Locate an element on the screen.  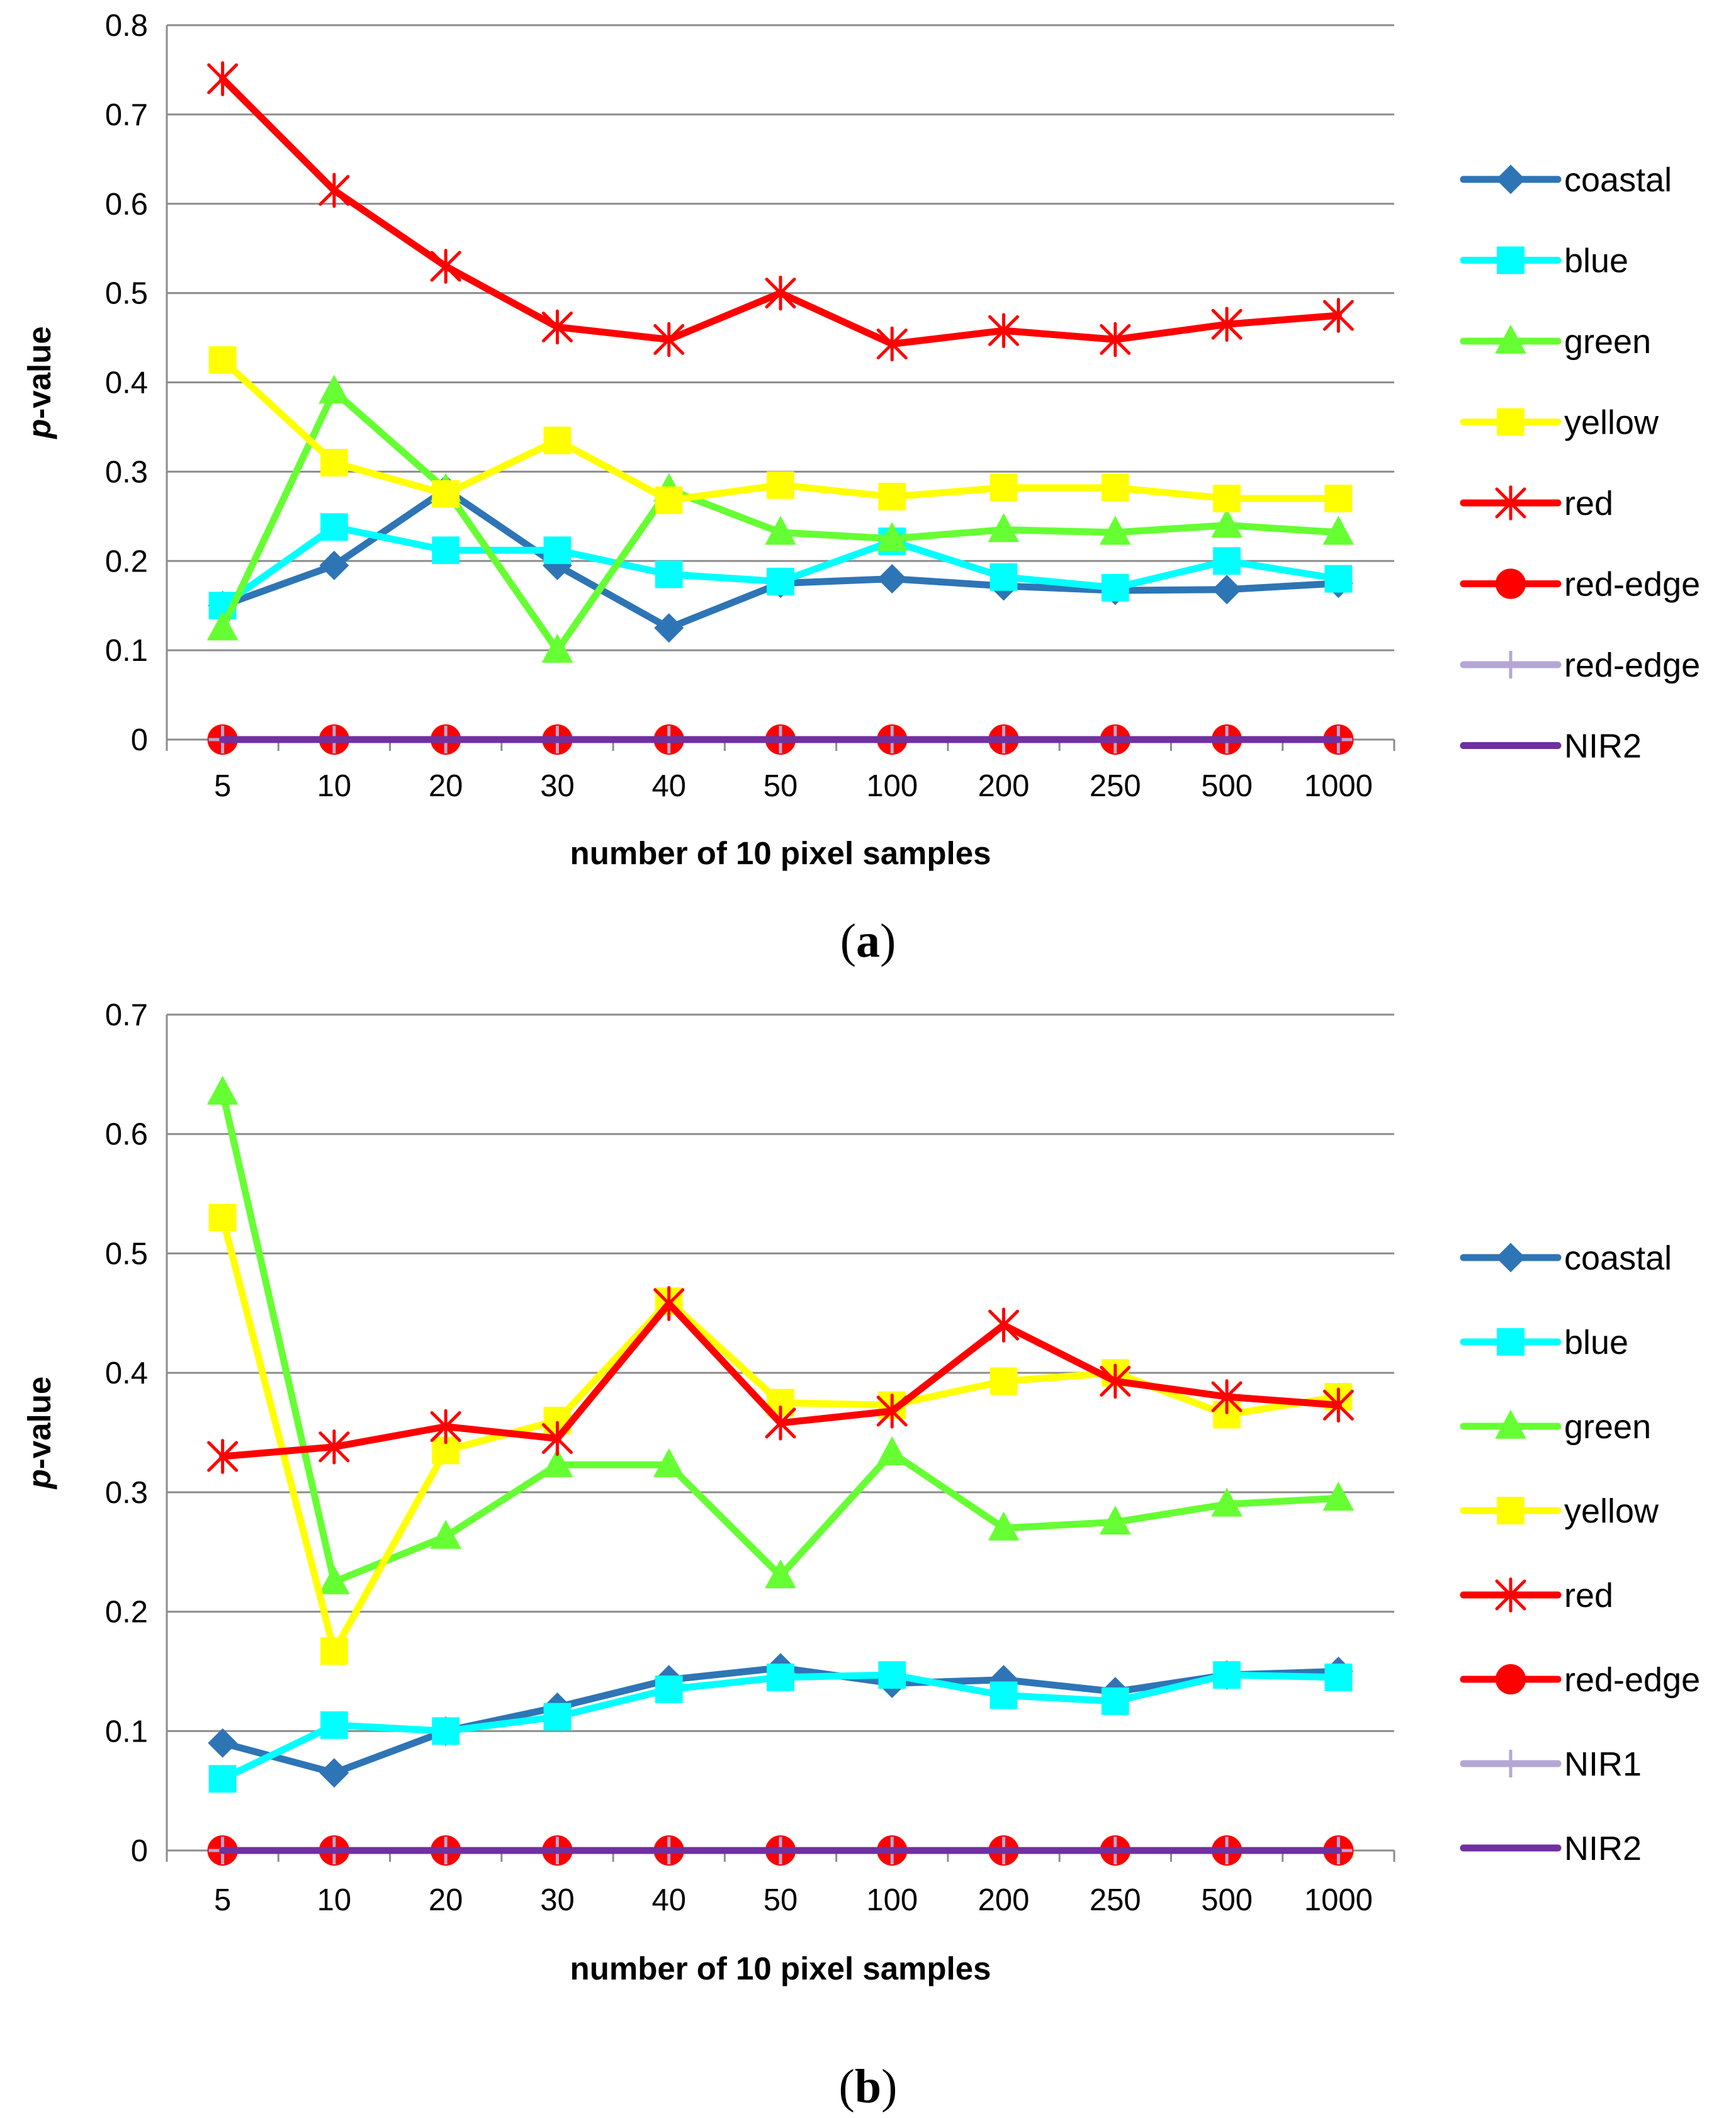
y-tick-label: 0.2 is located at coordinates (126, 1613).